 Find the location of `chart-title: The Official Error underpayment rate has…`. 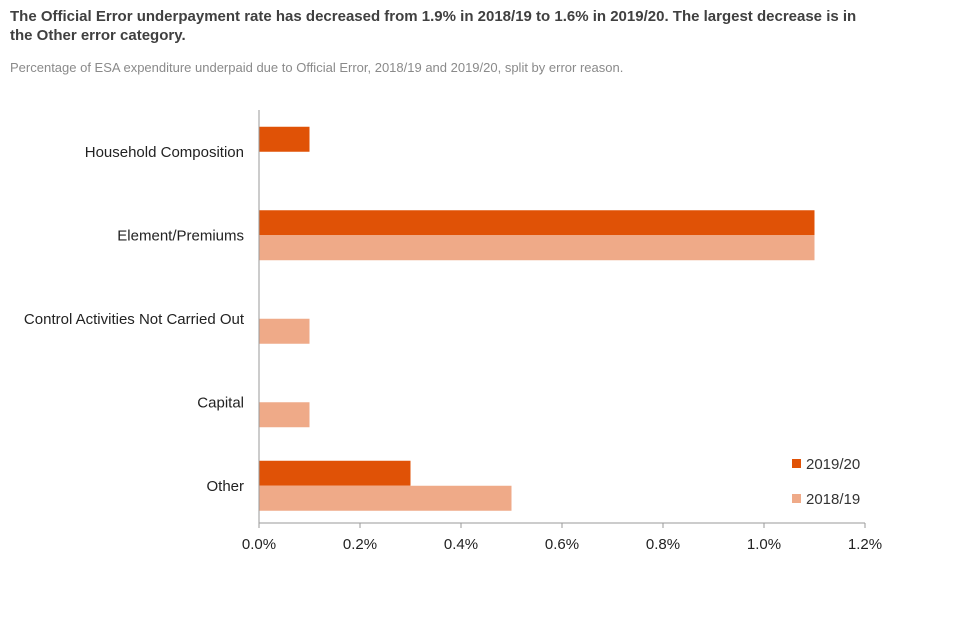

chart-title: The Official Error underpayment rate has… is located at coordinates (475, 26).